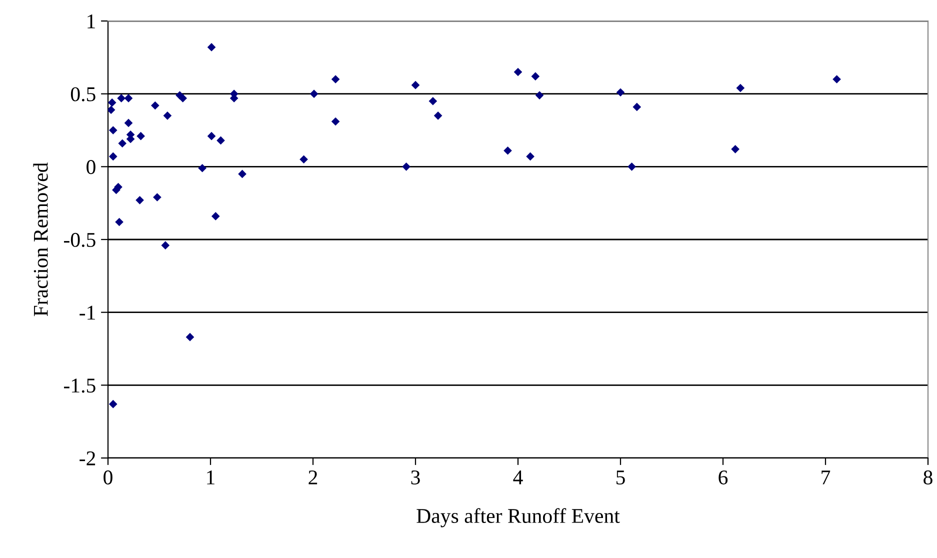  Describe the element at coordinates (108, 477) in the screenshot. I see `x-tick-label: 0` at that location.